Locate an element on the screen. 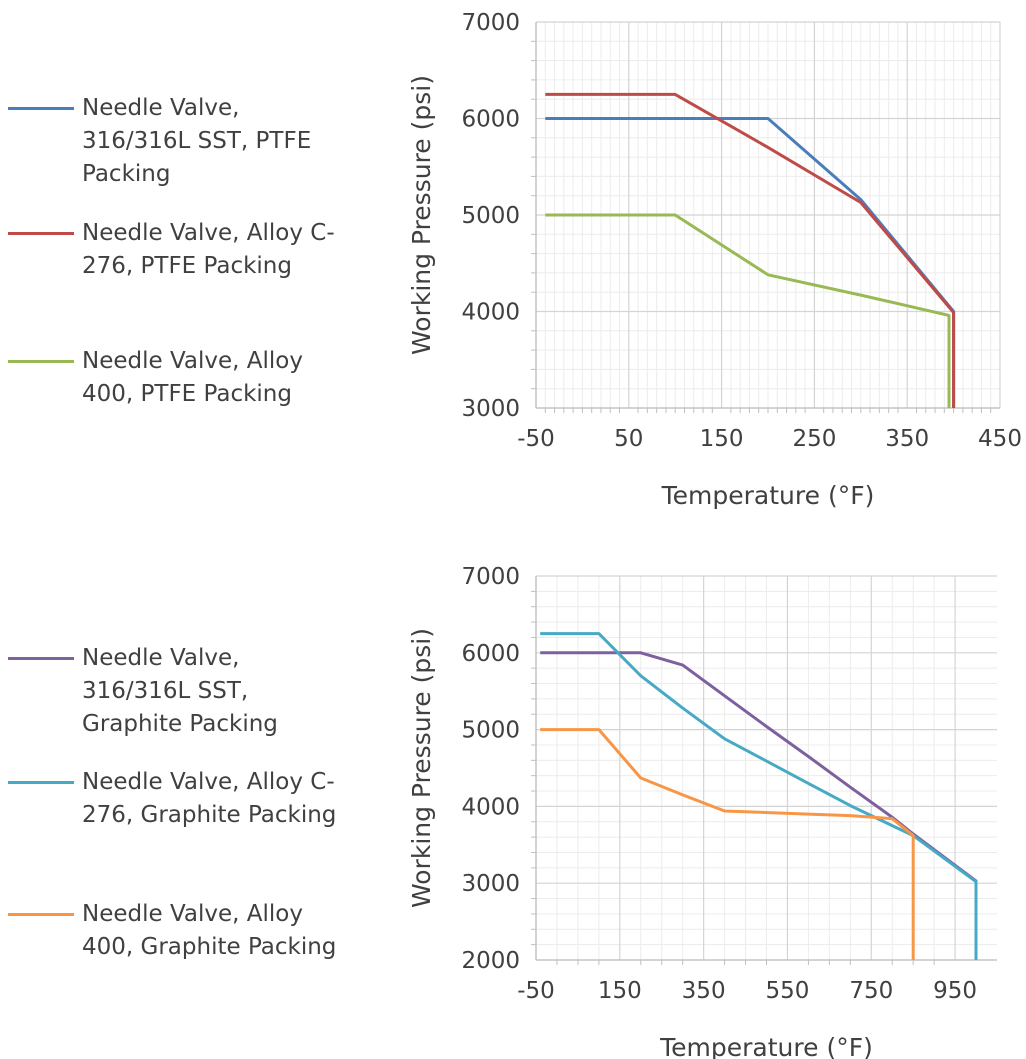  legend-label: Needle Valve, Alloy C- 276, PTFE Packing is located at coordinates (208, 249).